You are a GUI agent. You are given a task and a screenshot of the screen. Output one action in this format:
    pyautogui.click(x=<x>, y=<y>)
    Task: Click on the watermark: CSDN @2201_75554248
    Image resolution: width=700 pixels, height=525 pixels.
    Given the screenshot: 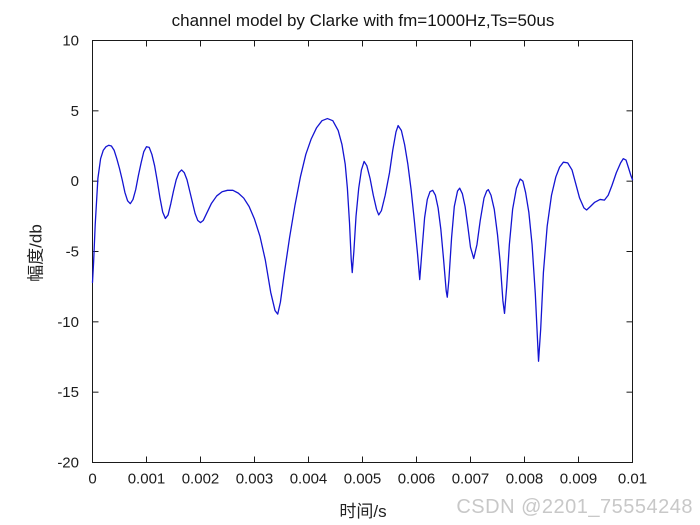 What is the action you would take?
    pyautogui.click(x=574, y=507)
    